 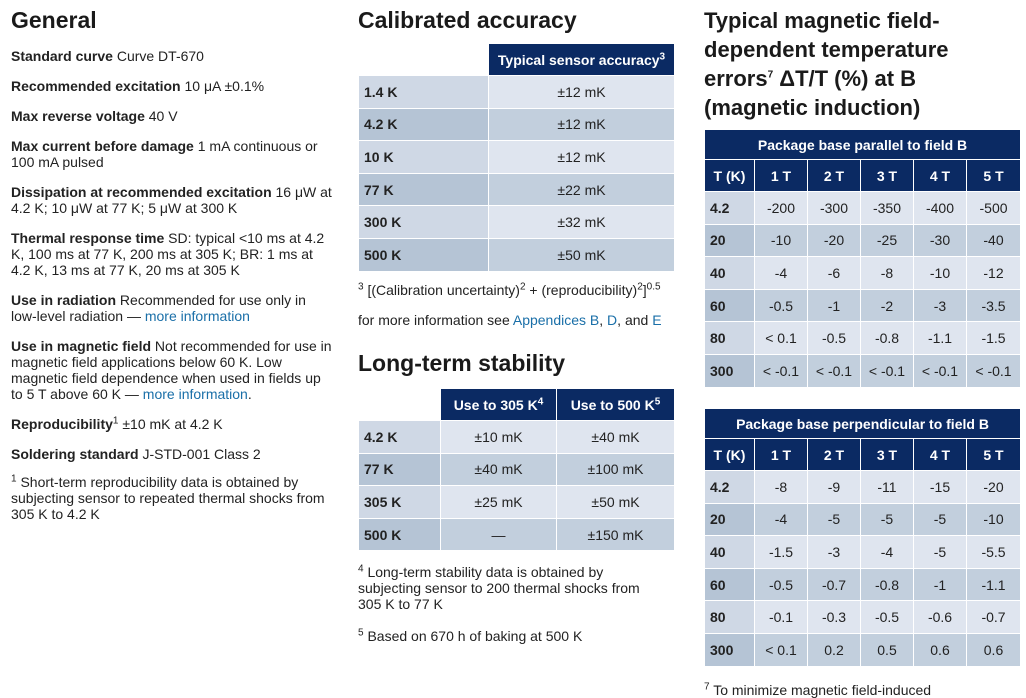 What do you see at coordinates (887, 208) in the screenshot?
I see `cell: -350` at bounding box center [887, 208].